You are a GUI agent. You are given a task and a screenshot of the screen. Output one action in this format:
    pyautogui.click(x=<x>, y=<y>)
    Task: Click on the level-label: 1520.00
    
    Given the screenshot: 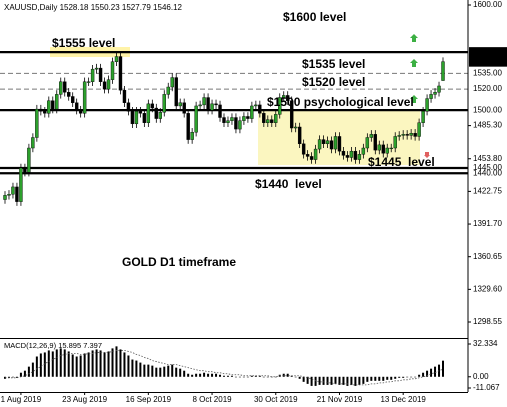 What is the action you would take?
    pyautogui.click(x=487, y=88)
    